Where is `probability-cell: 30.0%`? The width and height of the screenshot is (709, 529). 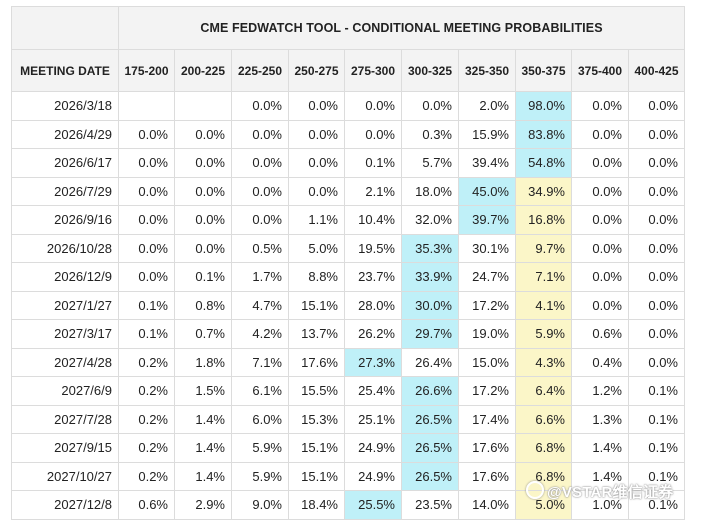
probability-cell: 30.0% is located at coordinates (430, 305).